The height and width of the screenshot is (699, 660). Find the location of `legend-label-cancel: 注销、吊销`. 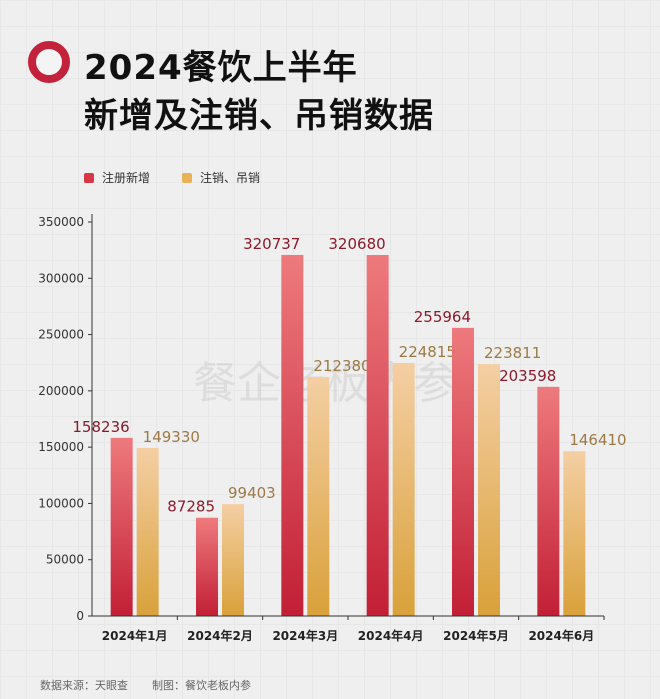

legend-label-cancel: 注销、吊销 is located at coordinates (230, 178).